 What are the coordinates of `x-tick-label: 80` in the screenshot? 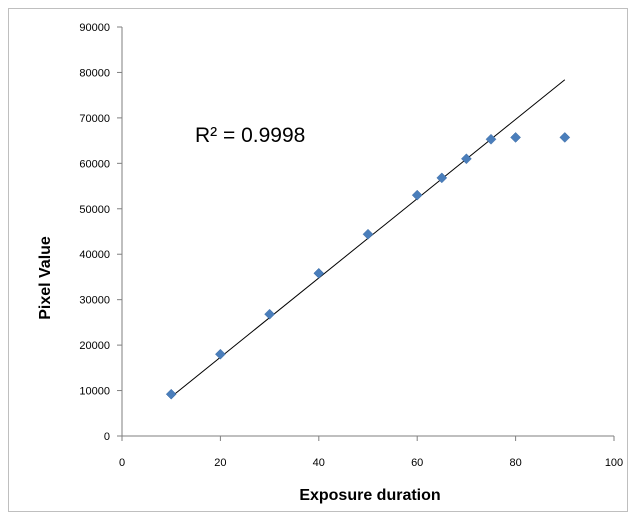 It's located at (515, 463).